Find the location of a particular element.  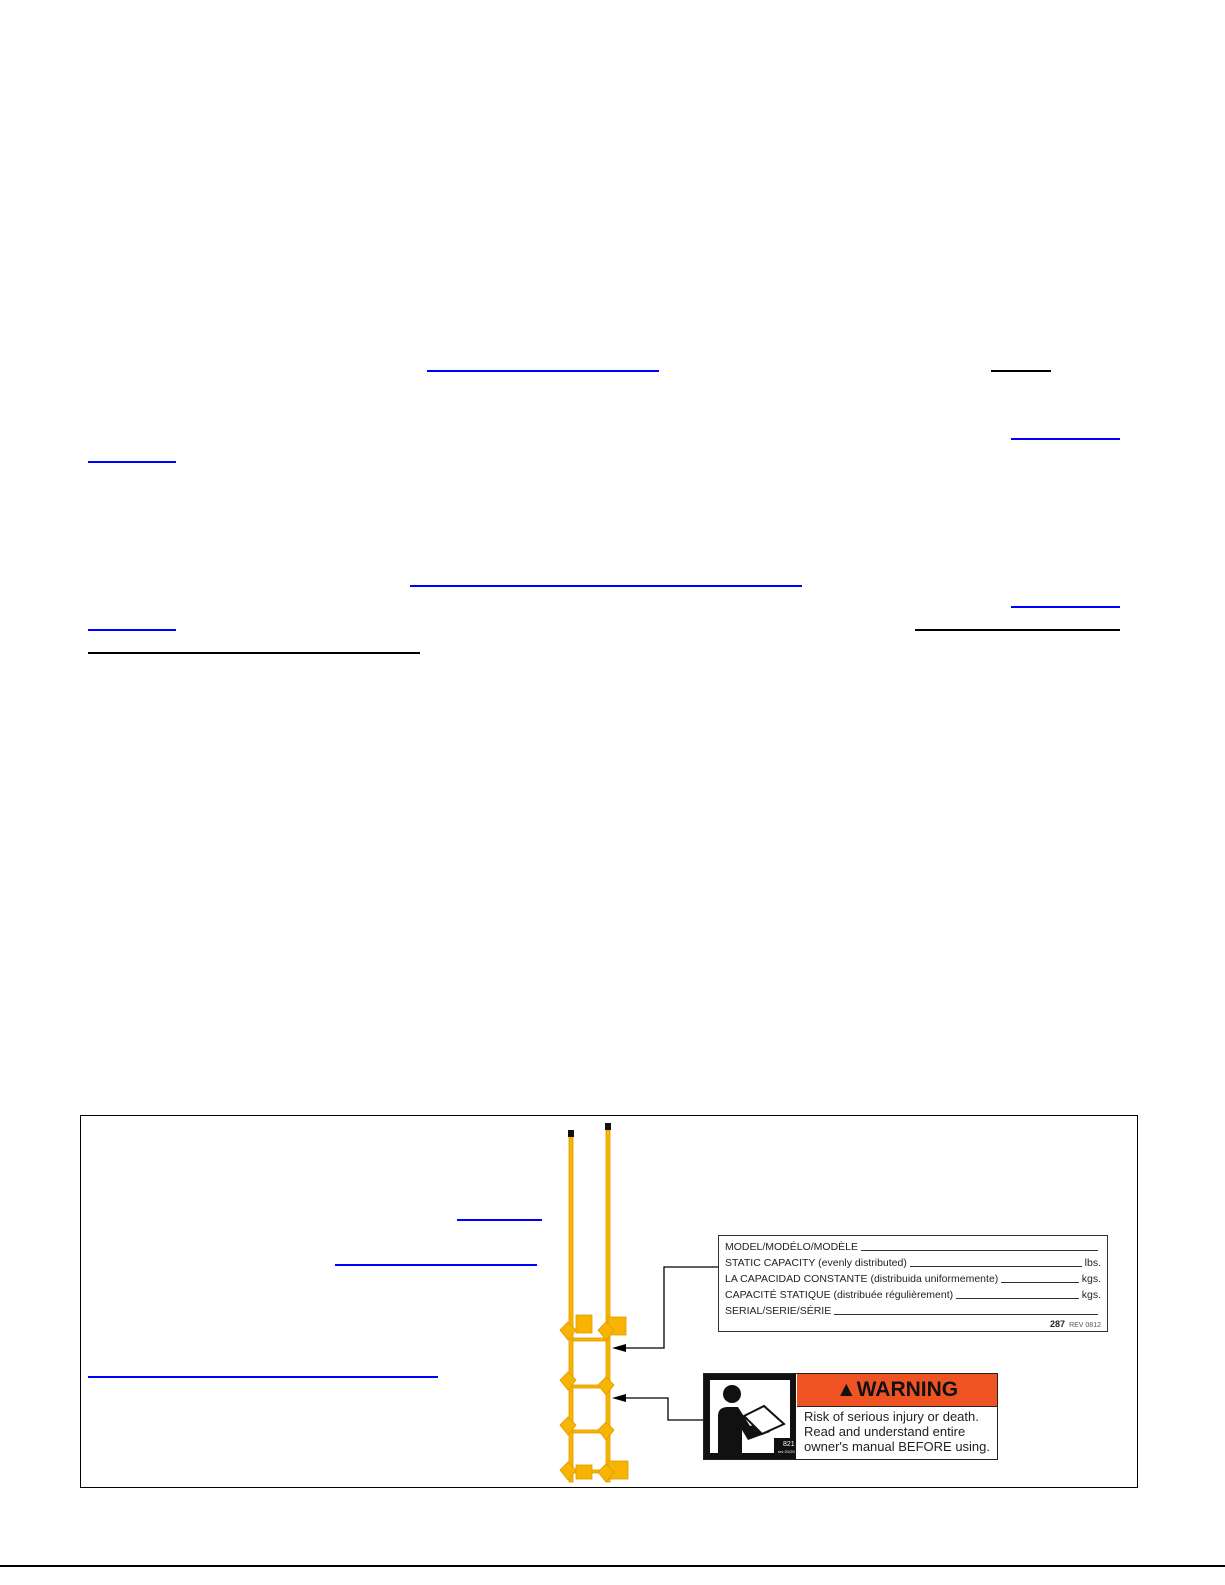

label-row: STATIC CAPACITY (evenly distributed) is located at coordinates (816, 1263).